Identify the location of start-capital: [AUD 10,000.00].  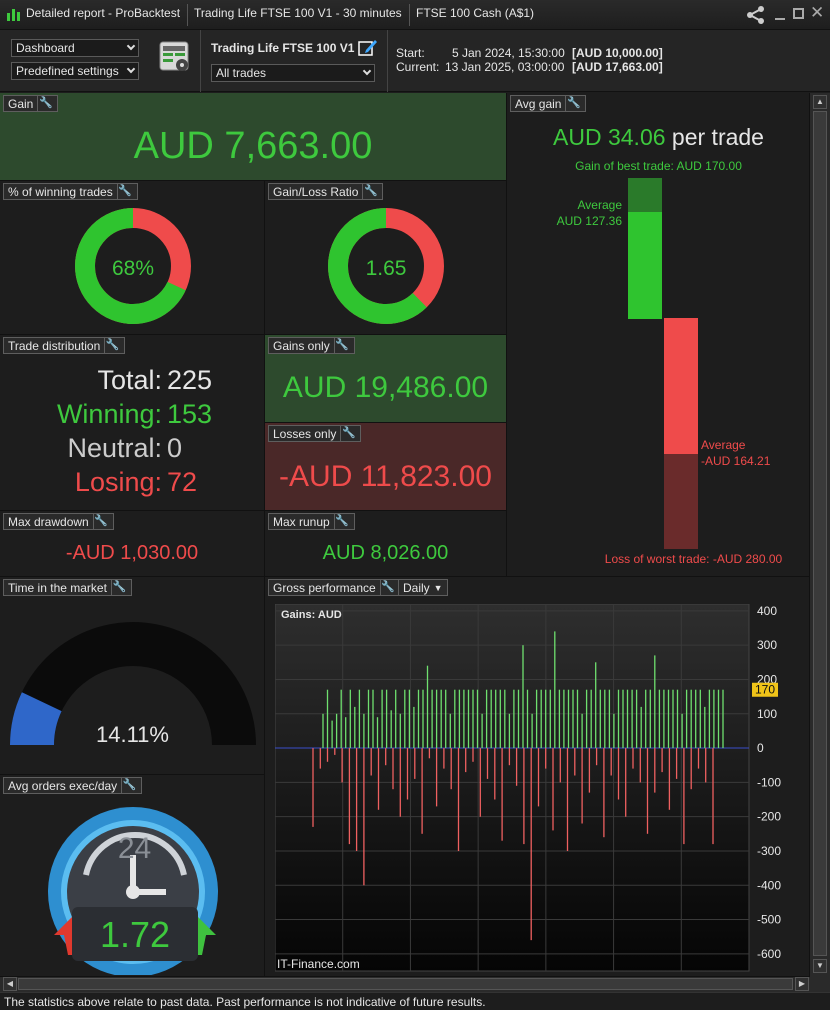
(617, 53).